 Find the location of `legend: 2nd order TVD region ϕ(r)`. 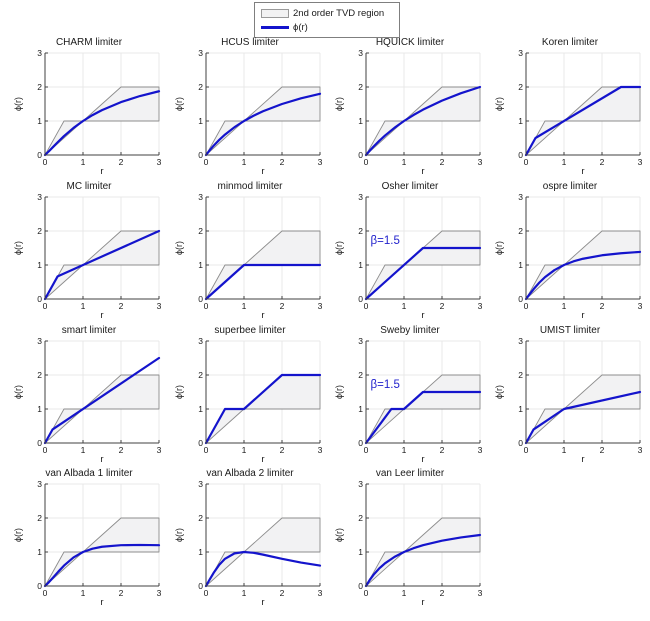

legend: 2nd order TVD region ϕ(r) is located at coordinates (327, 20).